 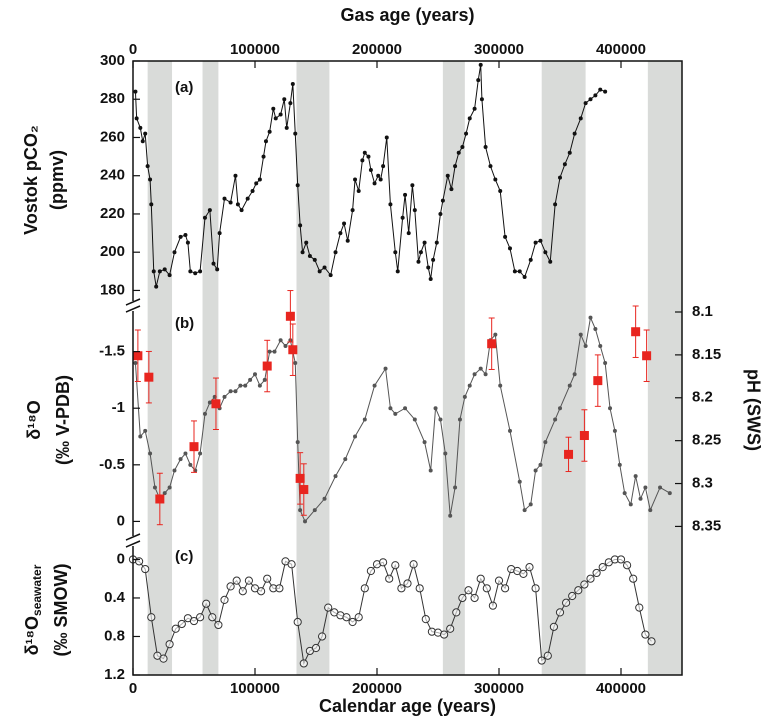 I want to click on y-axis-title-sub: seawater, so click(x=37, y=590).